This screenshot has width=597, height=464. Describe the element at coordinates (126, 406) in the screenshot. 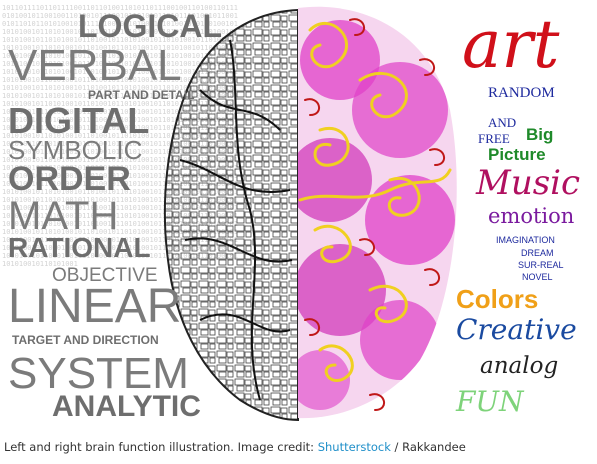

I see `word-analytic: ANALYTIC` at that location.